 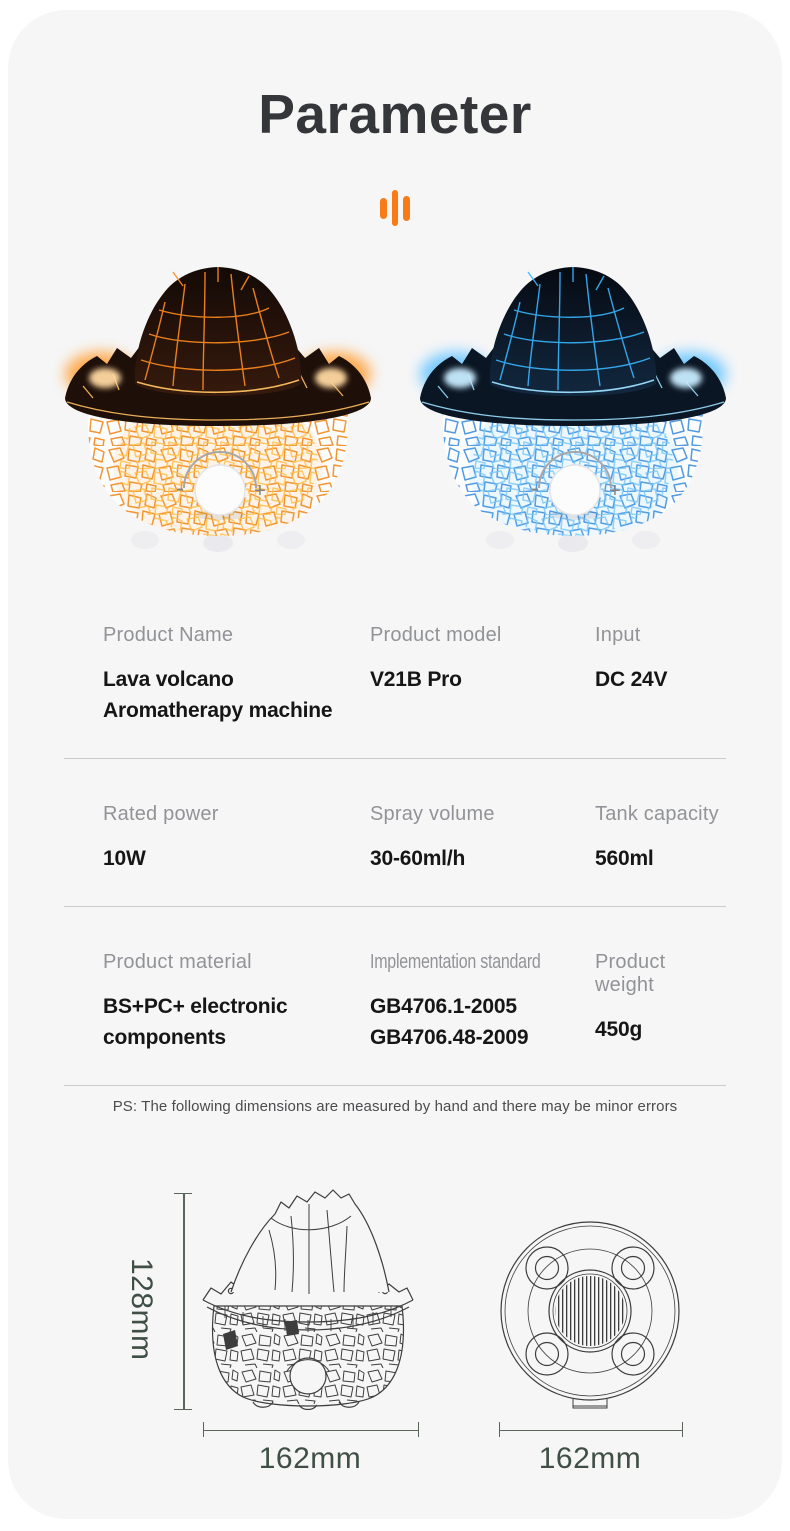 What do you see at coordinates (619, 1030) in the screenshot?
I see `spec-value: 450g` at bounding box center [619, 1030].